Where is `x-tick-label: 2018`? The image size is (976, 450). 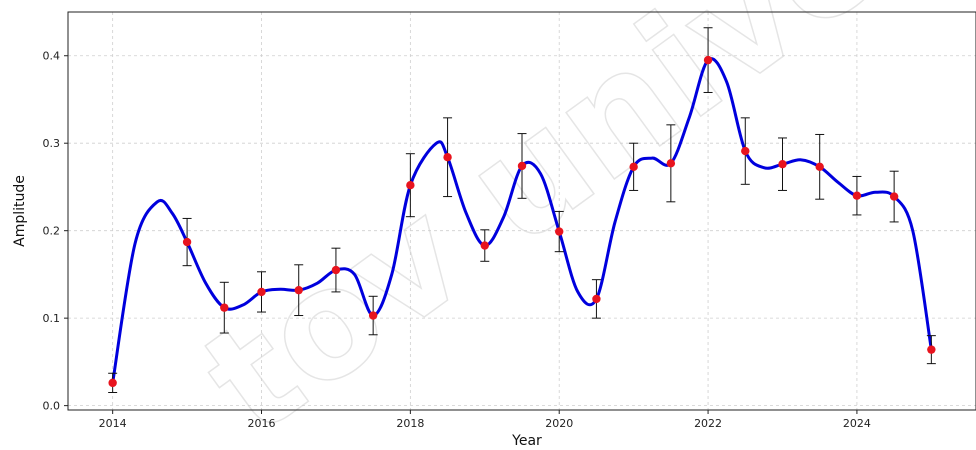 x-tick-label: 2018 is located at coordinates (410, 423).